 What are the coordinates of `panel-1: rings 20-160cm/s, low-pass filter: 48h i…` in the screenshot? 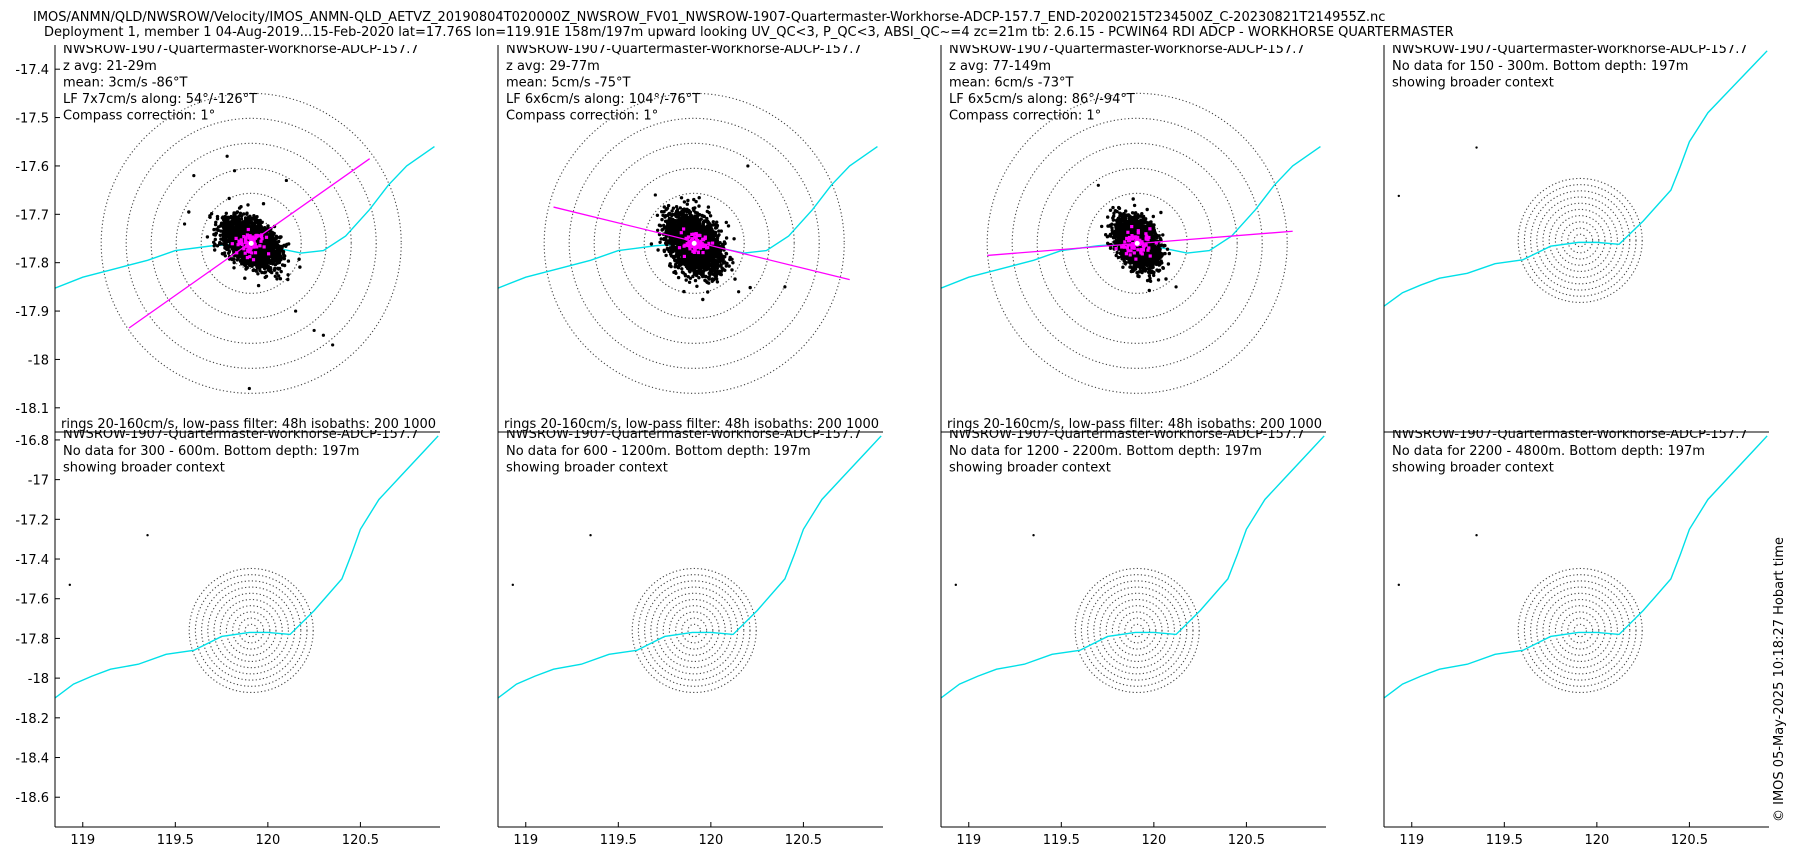 It's located at (227, 237).